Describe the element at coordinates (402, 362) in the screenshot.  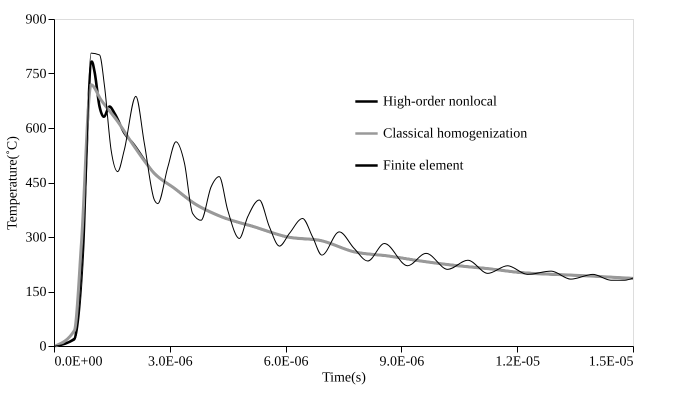
I see `x-tick-label: 9.0E-06` at that location.